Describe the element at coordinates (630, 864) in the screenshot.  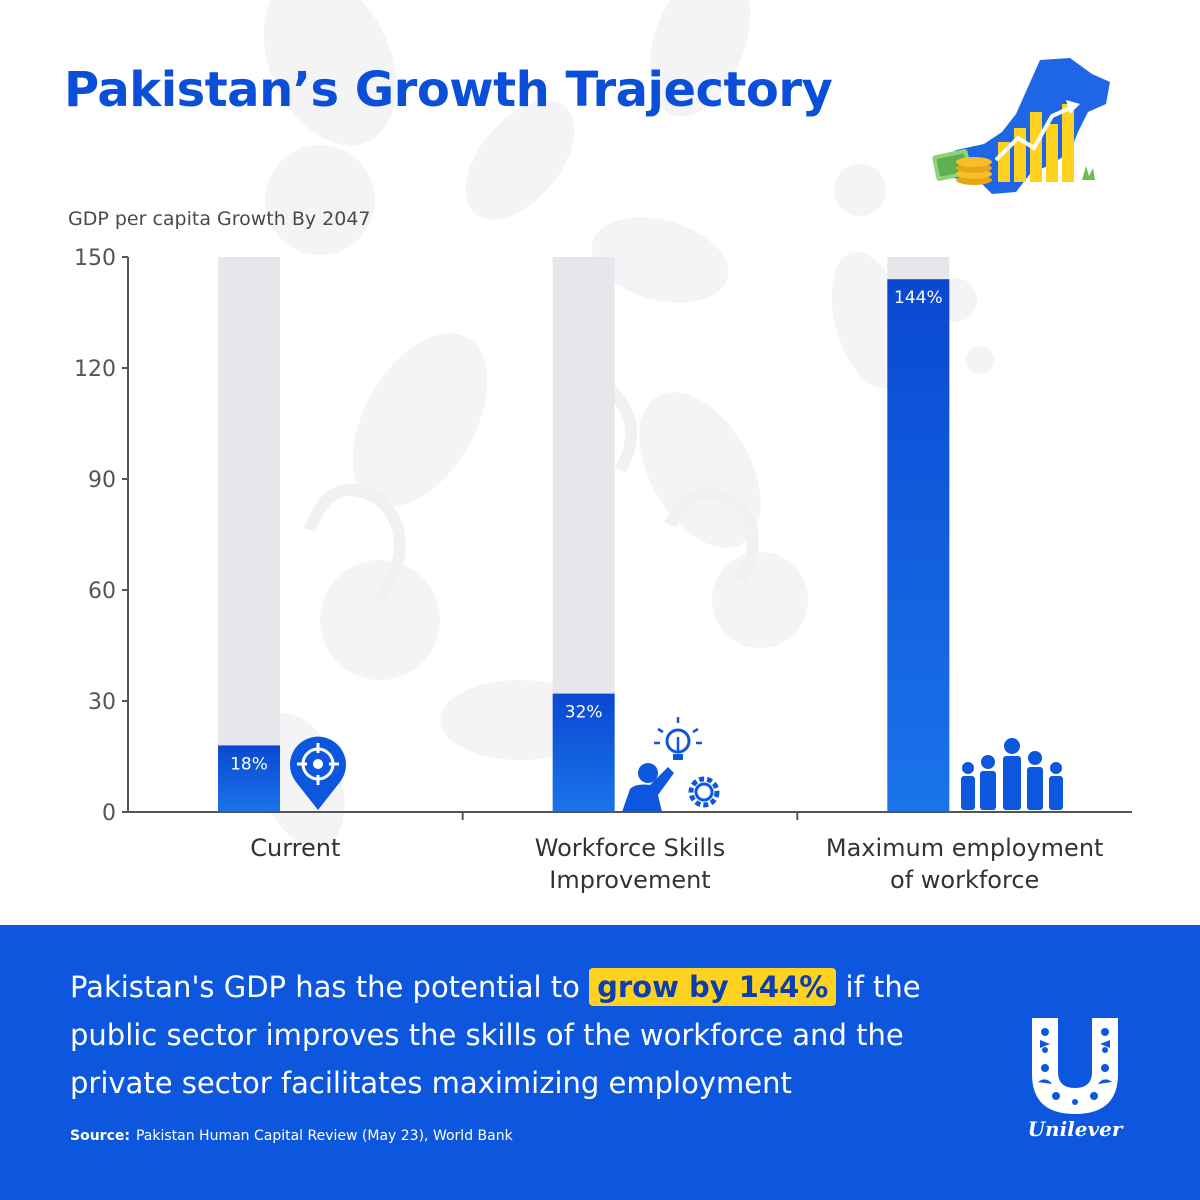
I see `x-category-label: Workforce Skills Improvement` at that location.